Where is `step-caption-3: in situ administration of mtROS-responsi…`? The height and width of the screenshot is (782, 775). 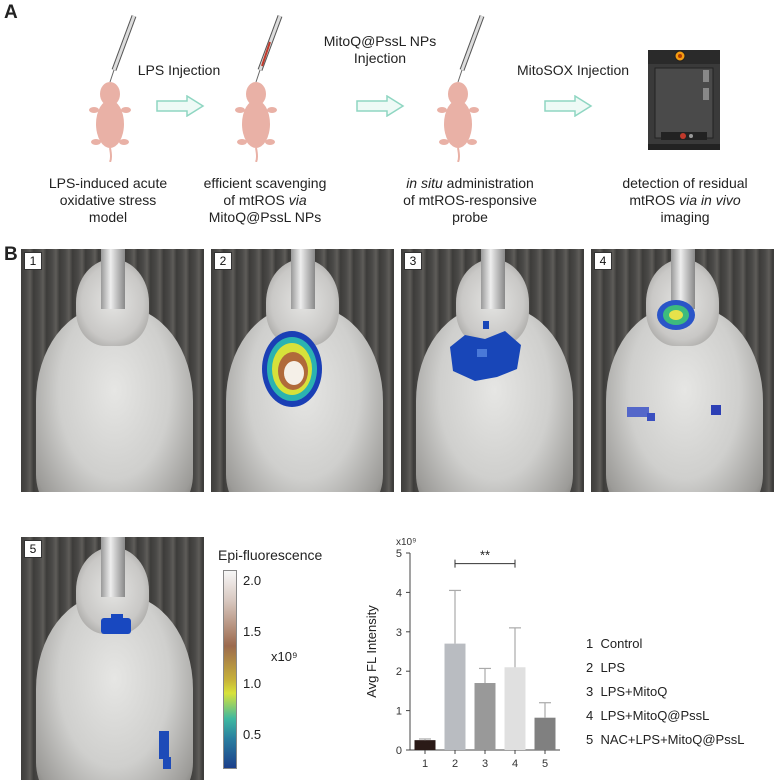
step-caption-3: in situ administration of mtROS-responsi… is located at coordinates (470, 200).